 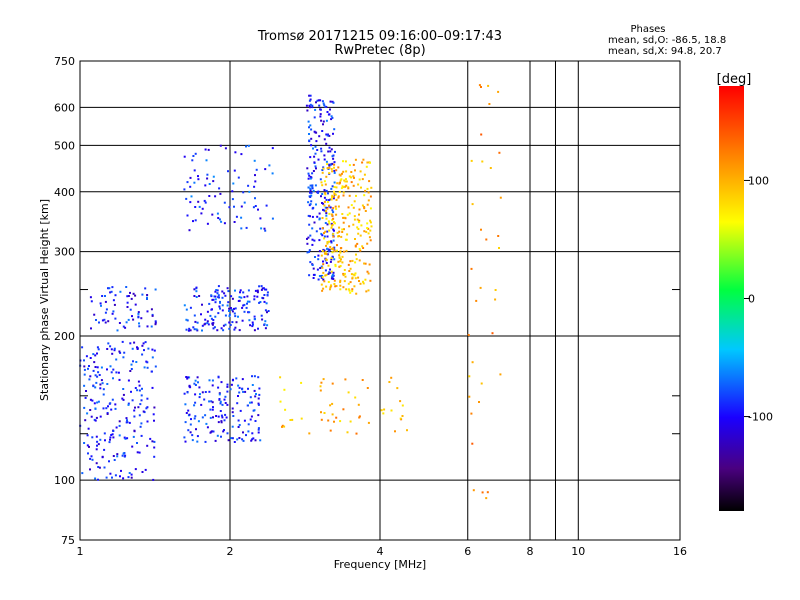 What do you see at coordinates (64, 480) in the screenshot?
I see `y-tick-label: 100` at bounding box center [64, 480].